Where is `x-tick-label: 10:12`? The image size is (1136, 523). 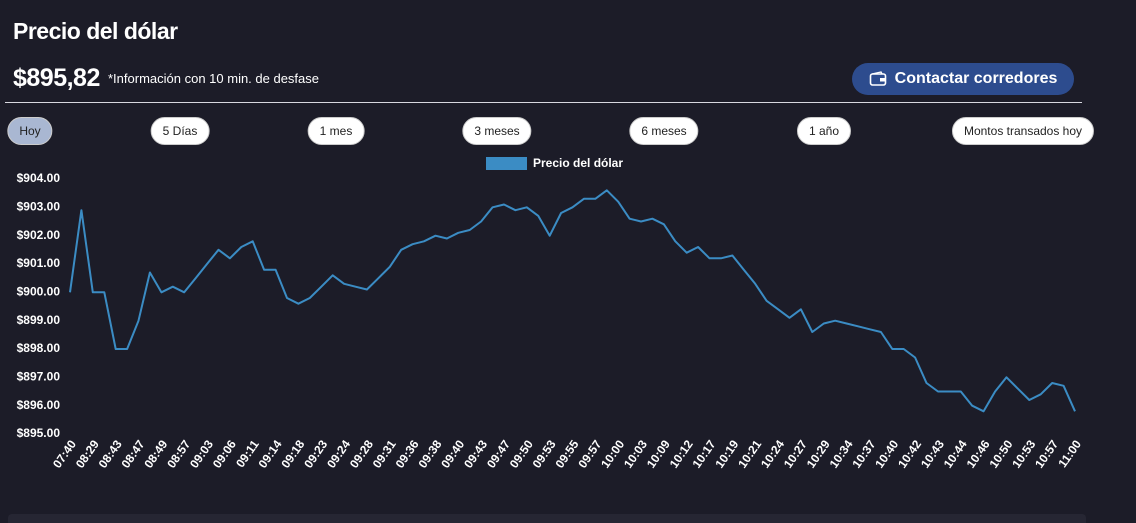
x-tick-label: 10:12 is located at coordinates (681, 453).